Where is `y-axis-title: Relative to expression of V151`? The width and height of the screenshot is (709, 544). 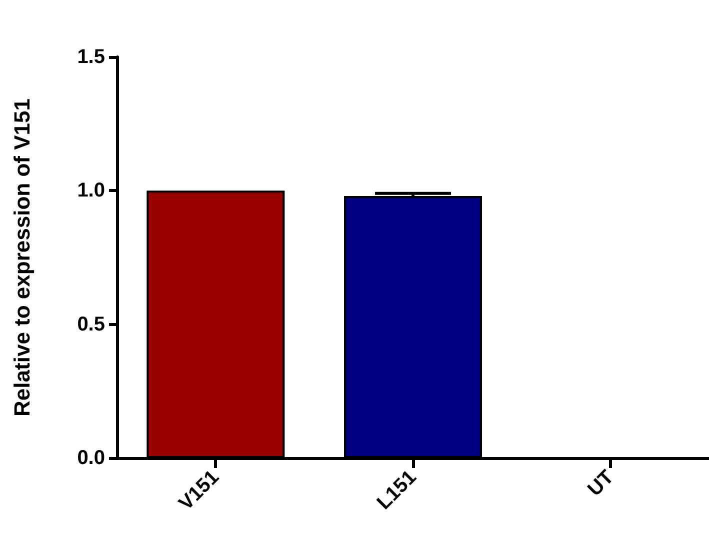
y-axis-title: Relative to expression of V151 is located at coordinates (22, 257).